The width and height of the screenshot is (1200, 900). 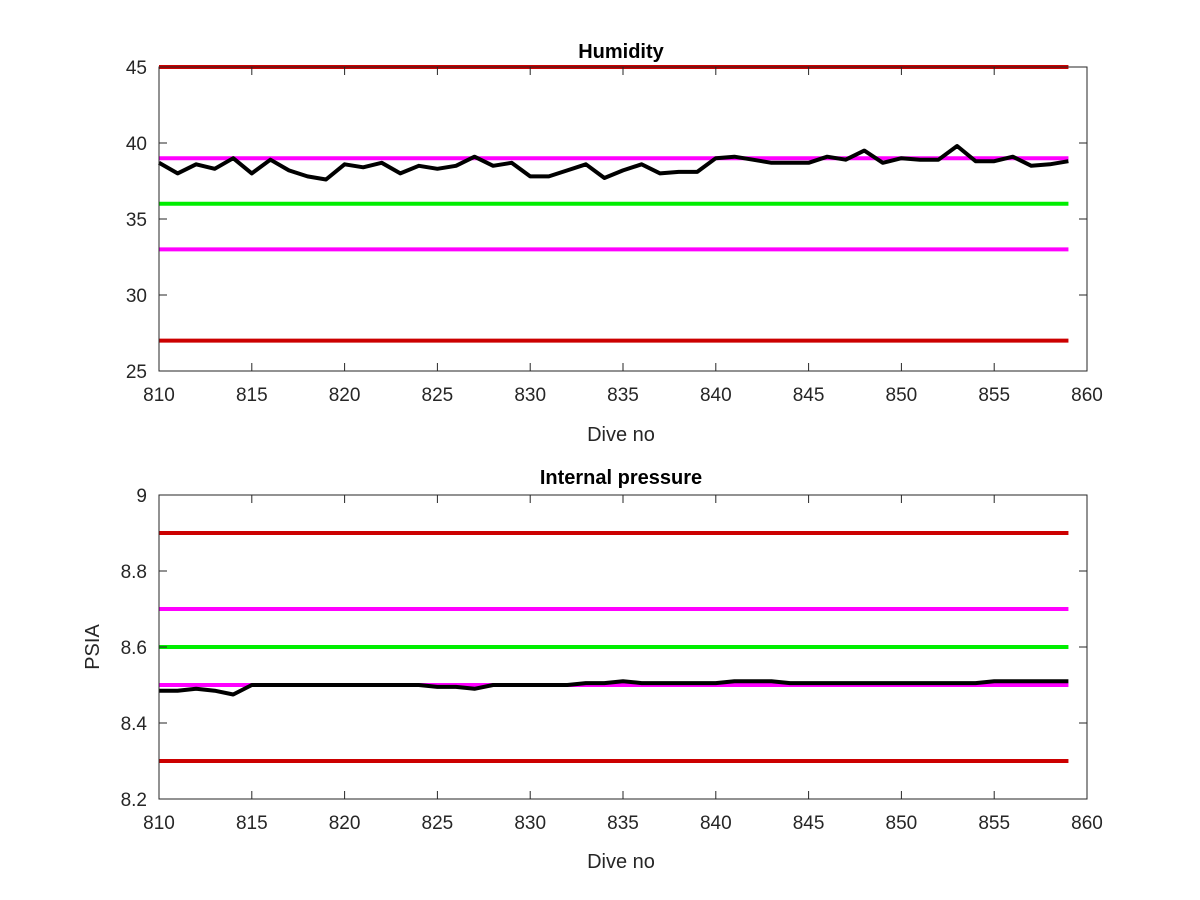 What do you see at coordinates (136, 144) in the screenshot?
I see `y-tick-label: 40` at bounding box center [136, 144].